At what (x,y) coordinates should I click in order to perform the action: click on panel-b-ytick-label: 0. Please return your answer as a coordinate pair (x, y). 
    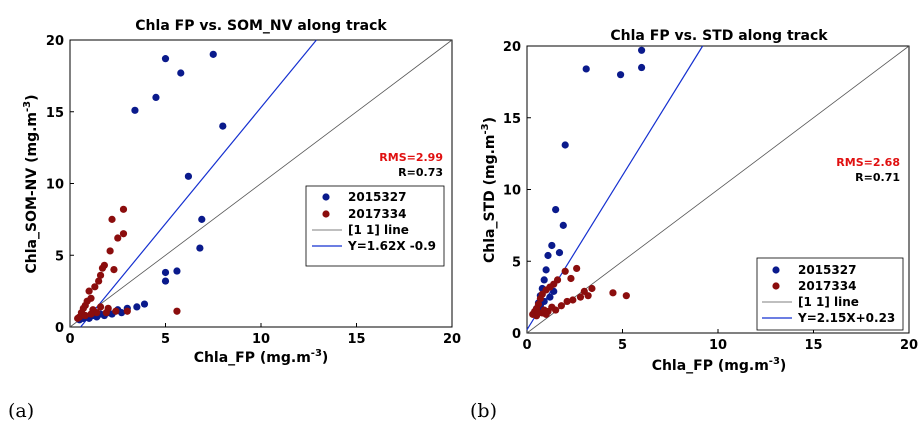
    Looking at the image, I should click on (516, 334).